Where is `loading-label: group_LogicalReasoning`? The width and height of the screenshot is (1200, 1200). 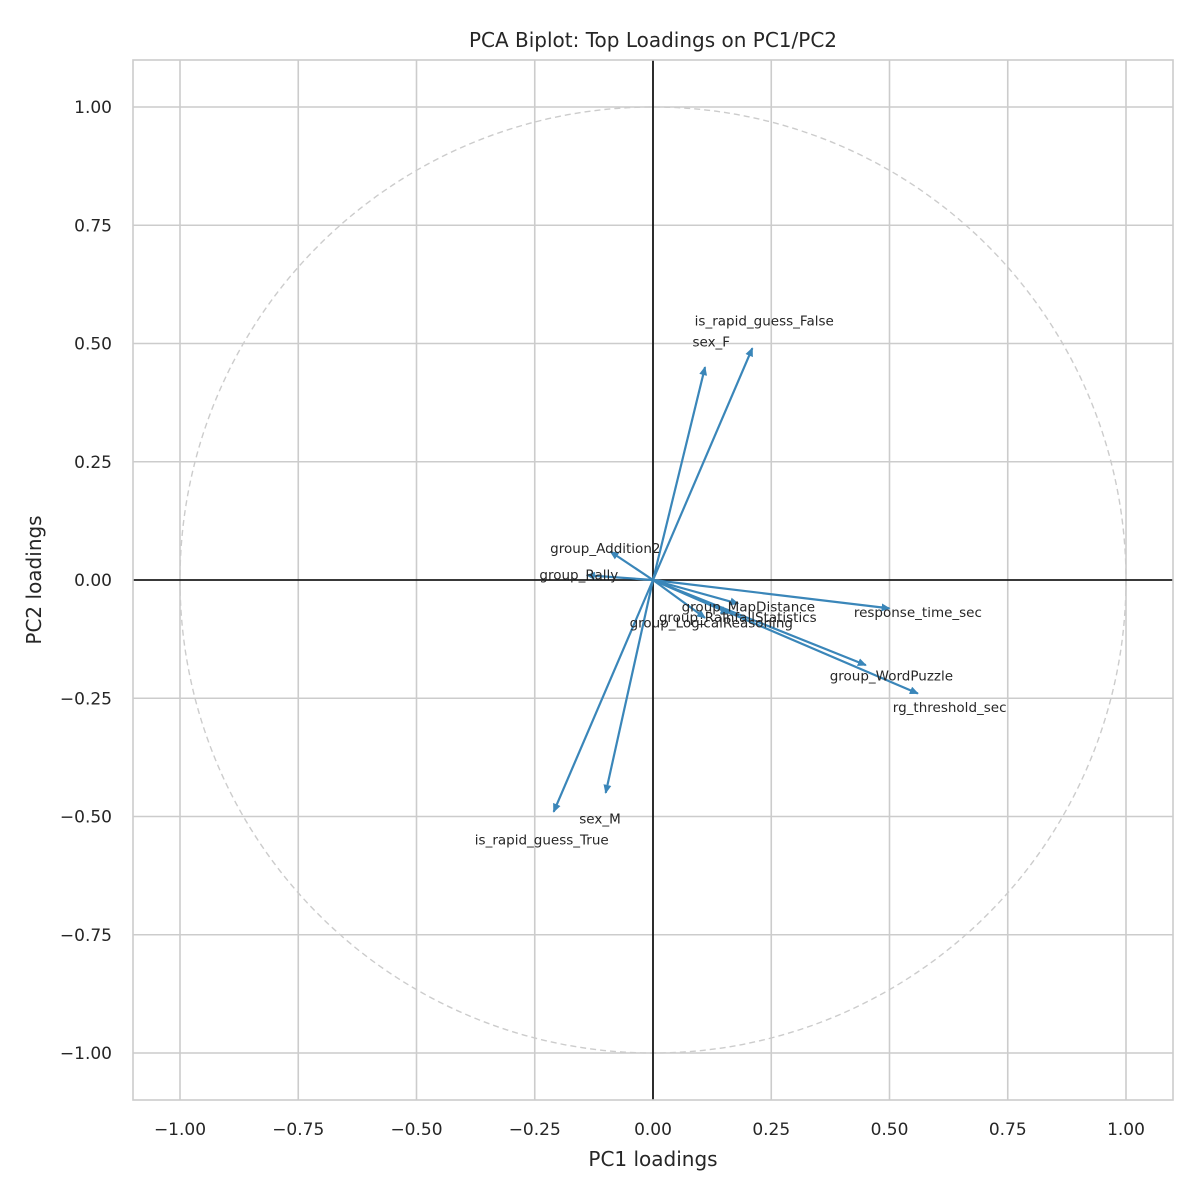 loading-label: group_LogicalReasoning is located at coordinates (711, 623).